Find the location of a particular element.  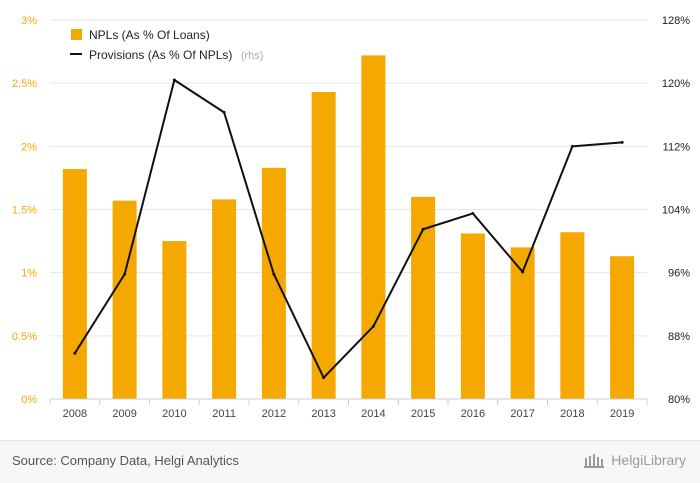

legend-swatch-npls is located at coordinates (76, 34).